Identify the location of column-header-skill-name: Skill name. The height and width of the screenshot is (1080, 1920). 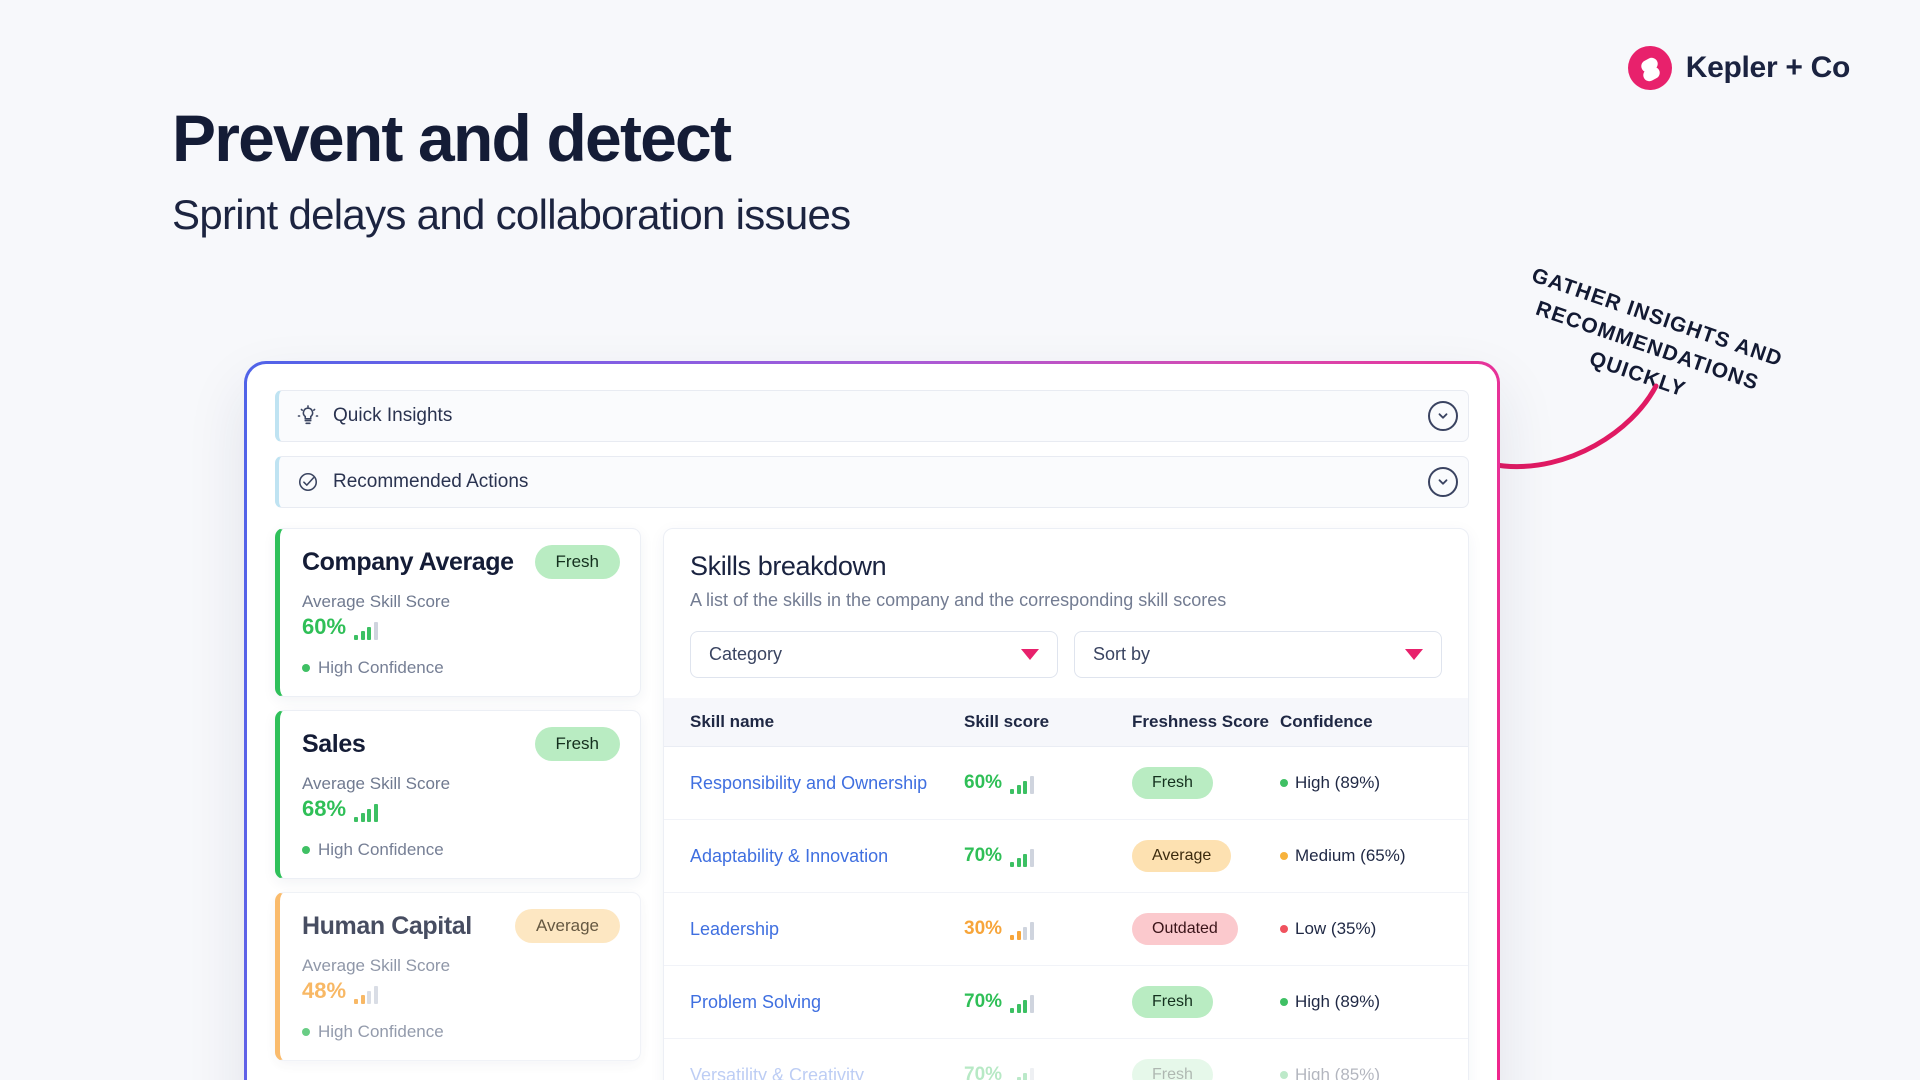
(814, 722).